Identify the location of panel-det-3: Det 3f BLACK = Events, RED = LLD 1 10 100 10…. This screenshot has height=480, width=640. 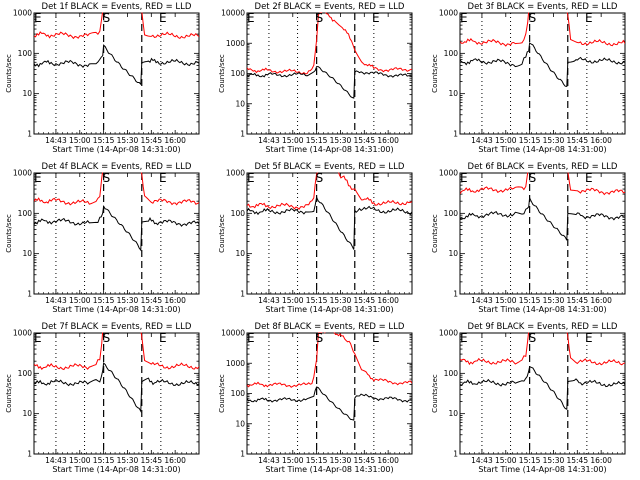
(528, 78).